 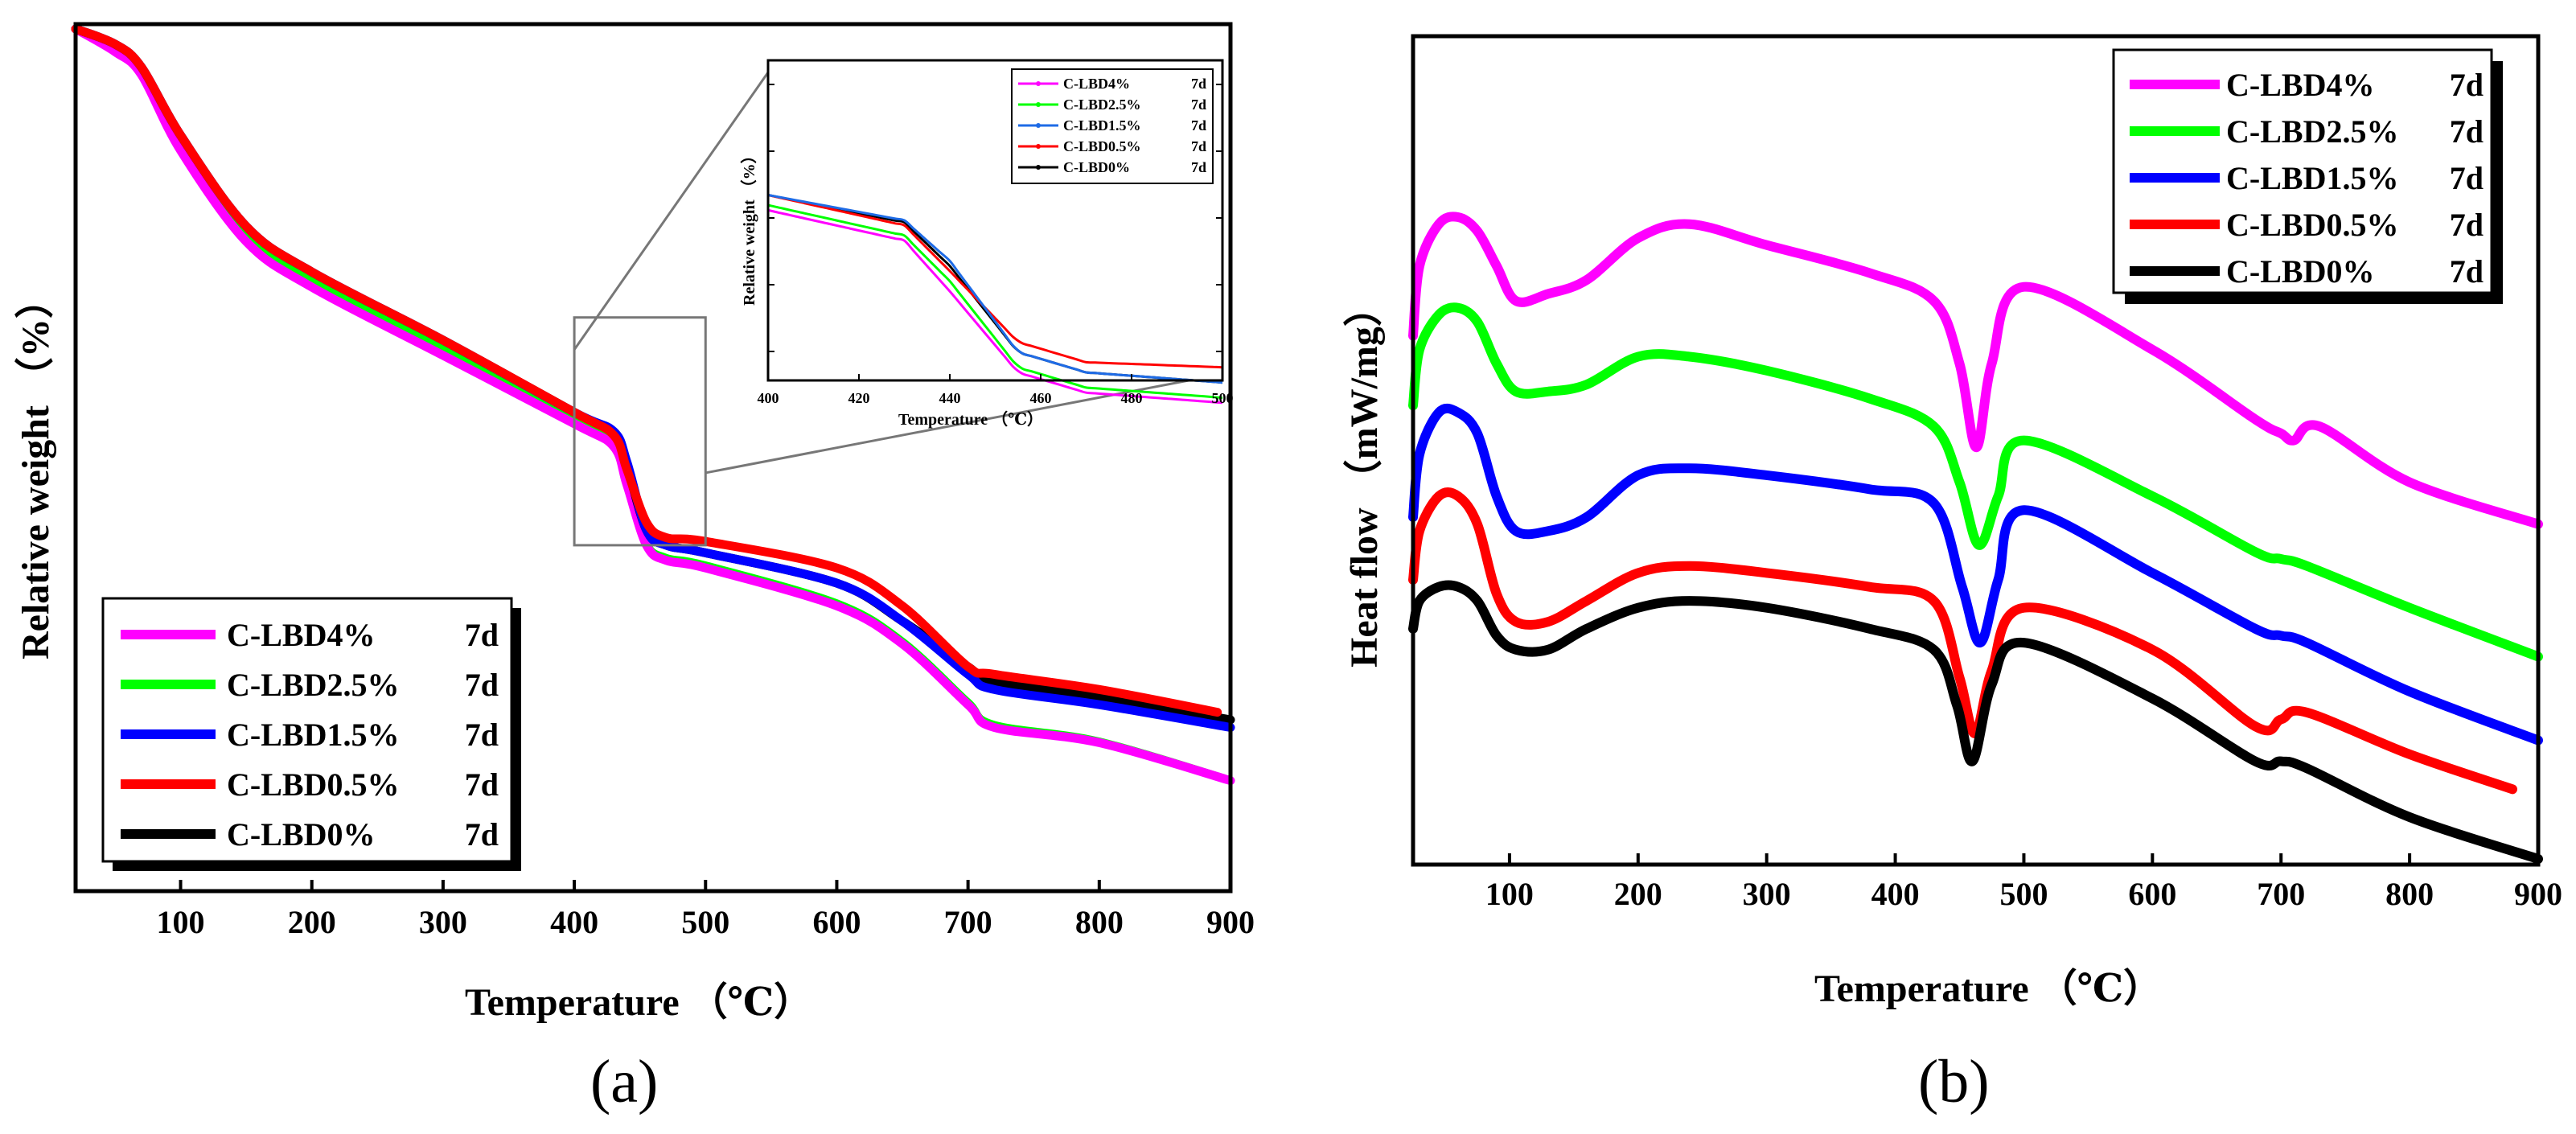 What do you see at coordinates (1132, 398) in the screenshot?
I see `inset-x-tick-label: 480` at bounding box center [1132, 398].